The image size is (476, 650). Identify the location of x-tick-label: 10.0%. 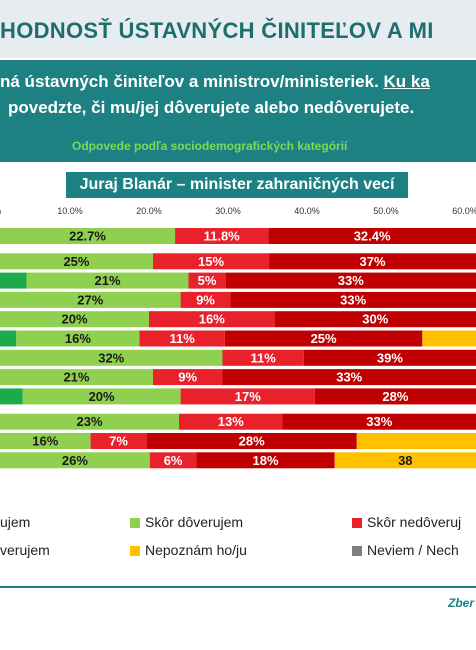
(70, 211).